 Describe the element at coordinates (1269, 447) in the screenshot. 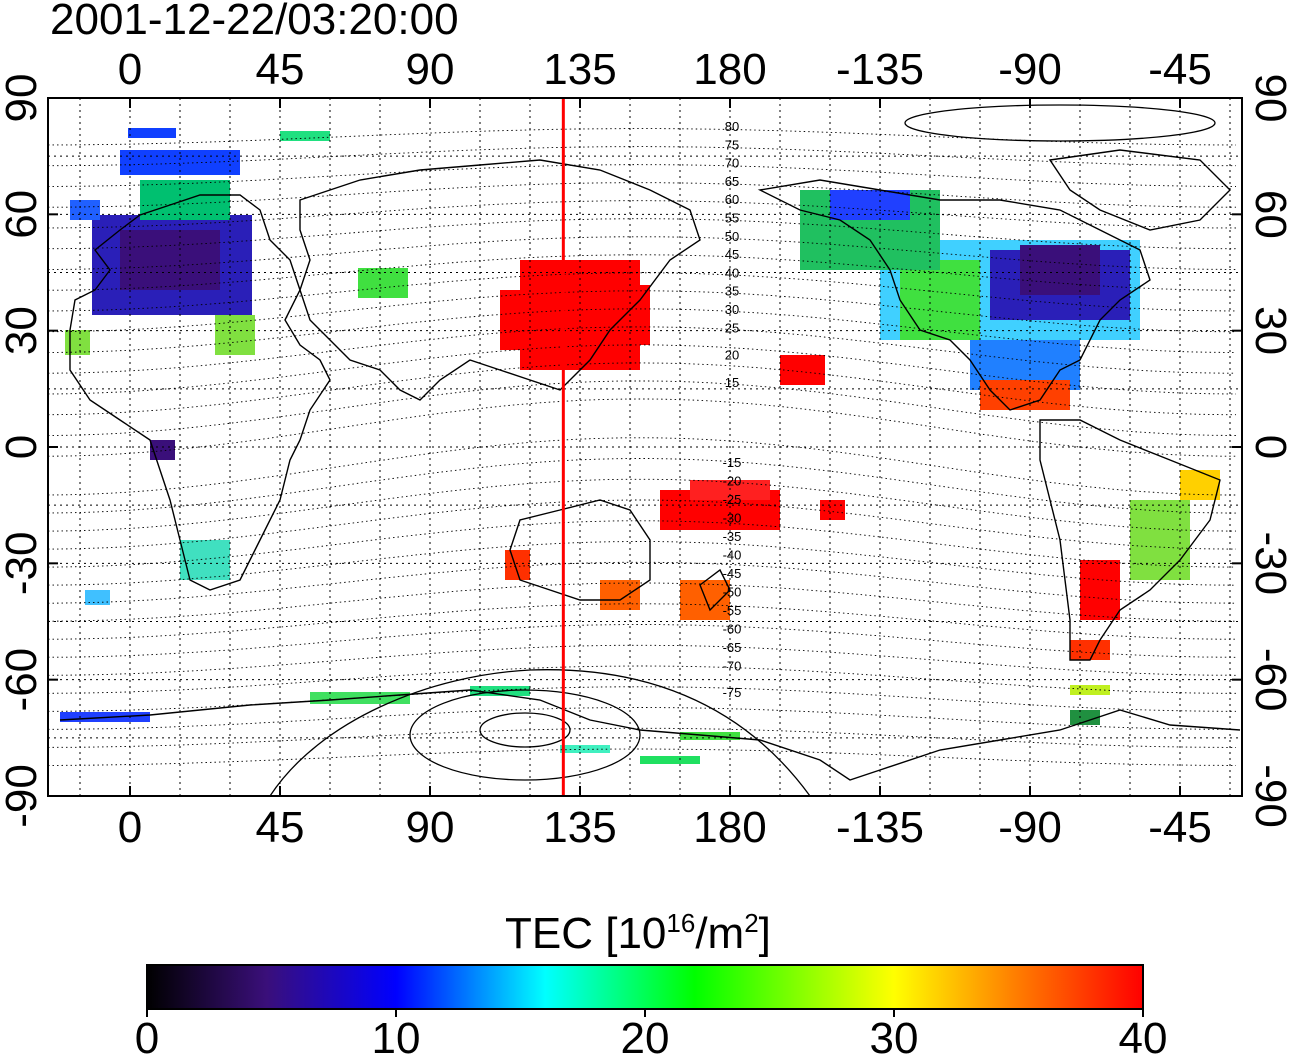

I see `lat-tick-right: 0` at that location.